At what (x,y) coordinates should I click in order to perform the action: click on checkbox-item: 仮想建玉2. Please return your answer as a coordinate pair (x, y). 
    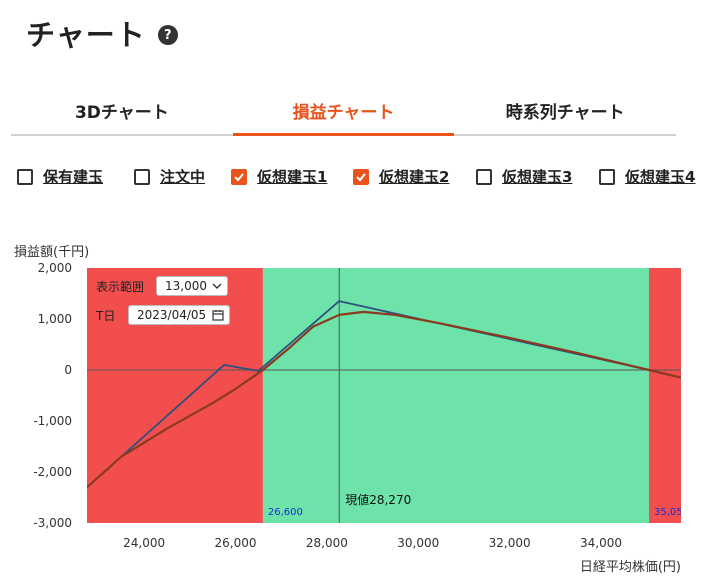
    Looking at the image, I should click on (401, 176).